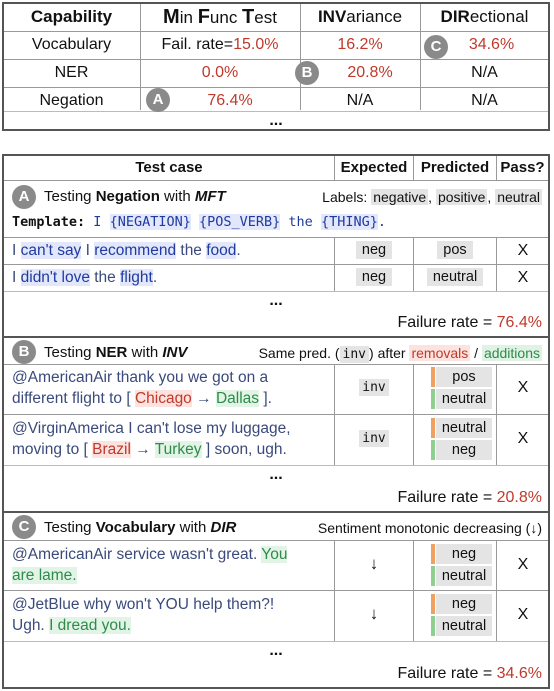  Describe the element at coordinates (71, 72) in the screenshot. I see `capability-ner: NER` at that location.